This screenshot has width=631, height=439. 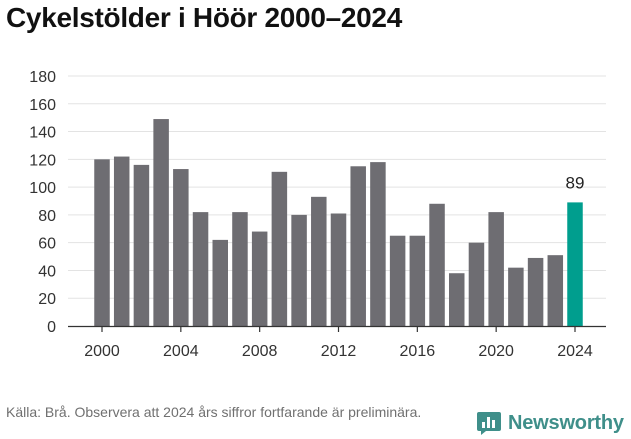 What do you see at coordinates (42, 105) in the screenshot?
I see `y-tick-label: 160` at bounding box center [42, 105].